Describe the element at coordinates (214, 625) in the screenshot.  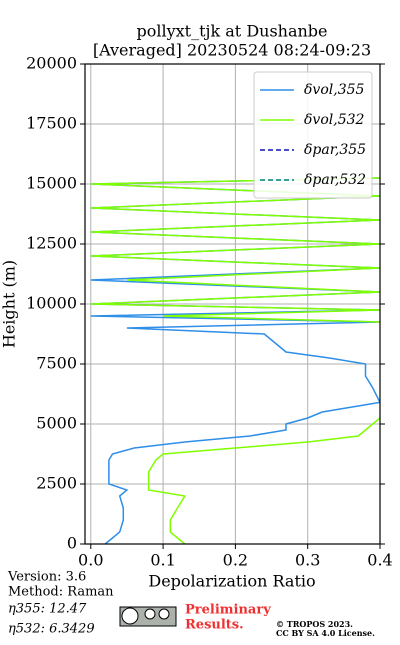
I see `results: Results.` at that location.